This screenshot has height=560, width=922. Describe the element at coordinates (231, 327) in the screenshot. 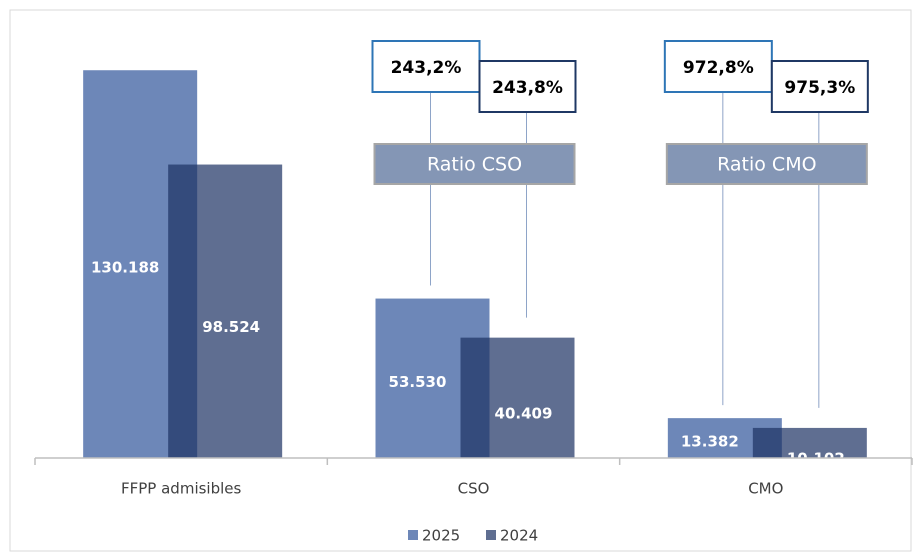

I see `value-label: 98.524` at that location.